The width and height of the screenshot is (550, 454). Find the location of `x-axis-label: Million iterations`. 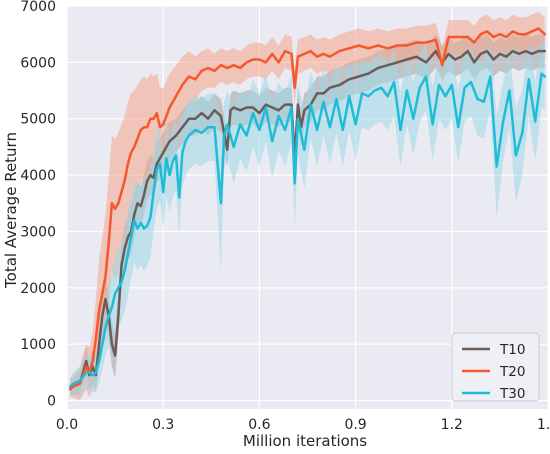

x-axis-label: Million iterations is located at coordinates (305, 441).